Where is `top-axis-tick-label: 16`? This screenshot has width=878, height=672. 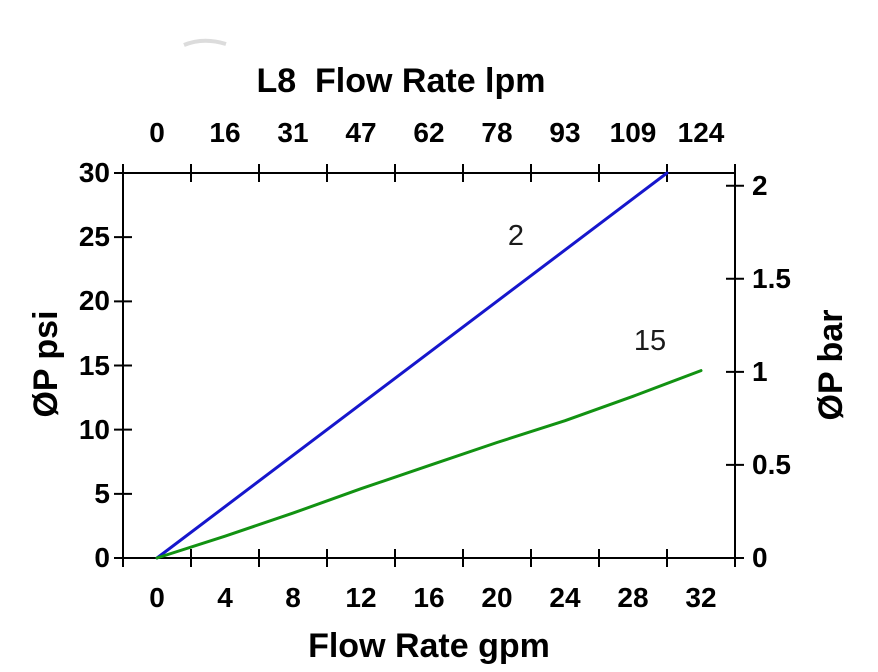 top-axis-tick-label: 16 is located at coordinates (225, 132).